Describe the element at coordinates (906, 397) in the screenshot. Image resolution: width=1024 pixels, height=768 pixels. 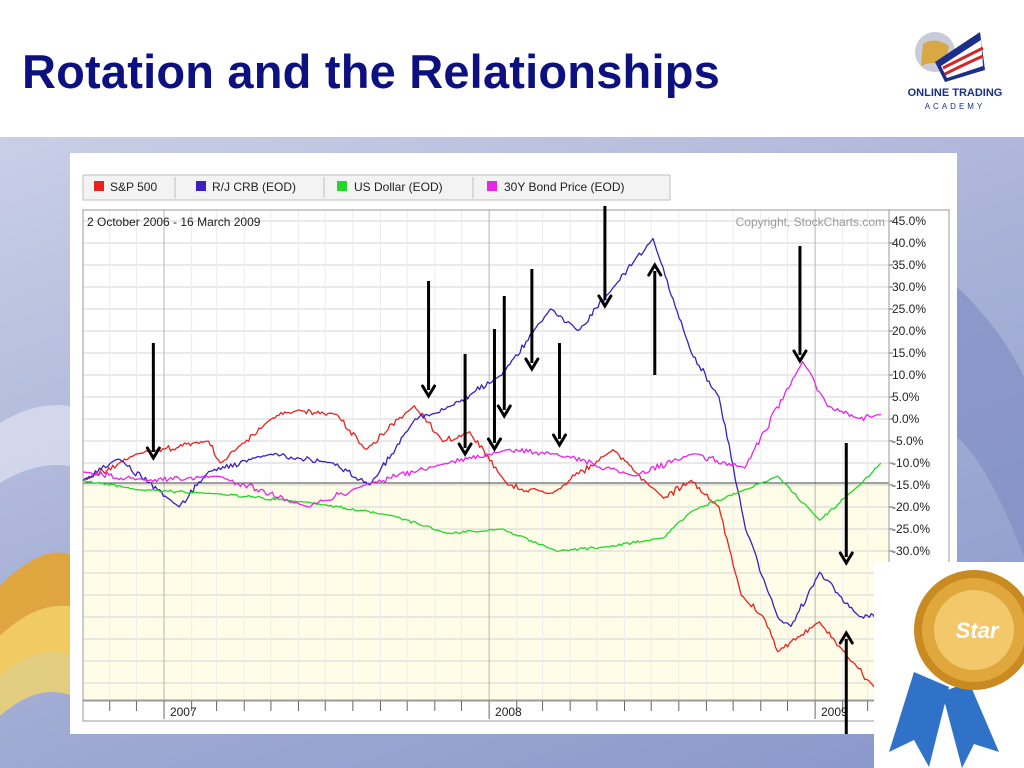
I see `y-tick-label: 5.0%` at that location.